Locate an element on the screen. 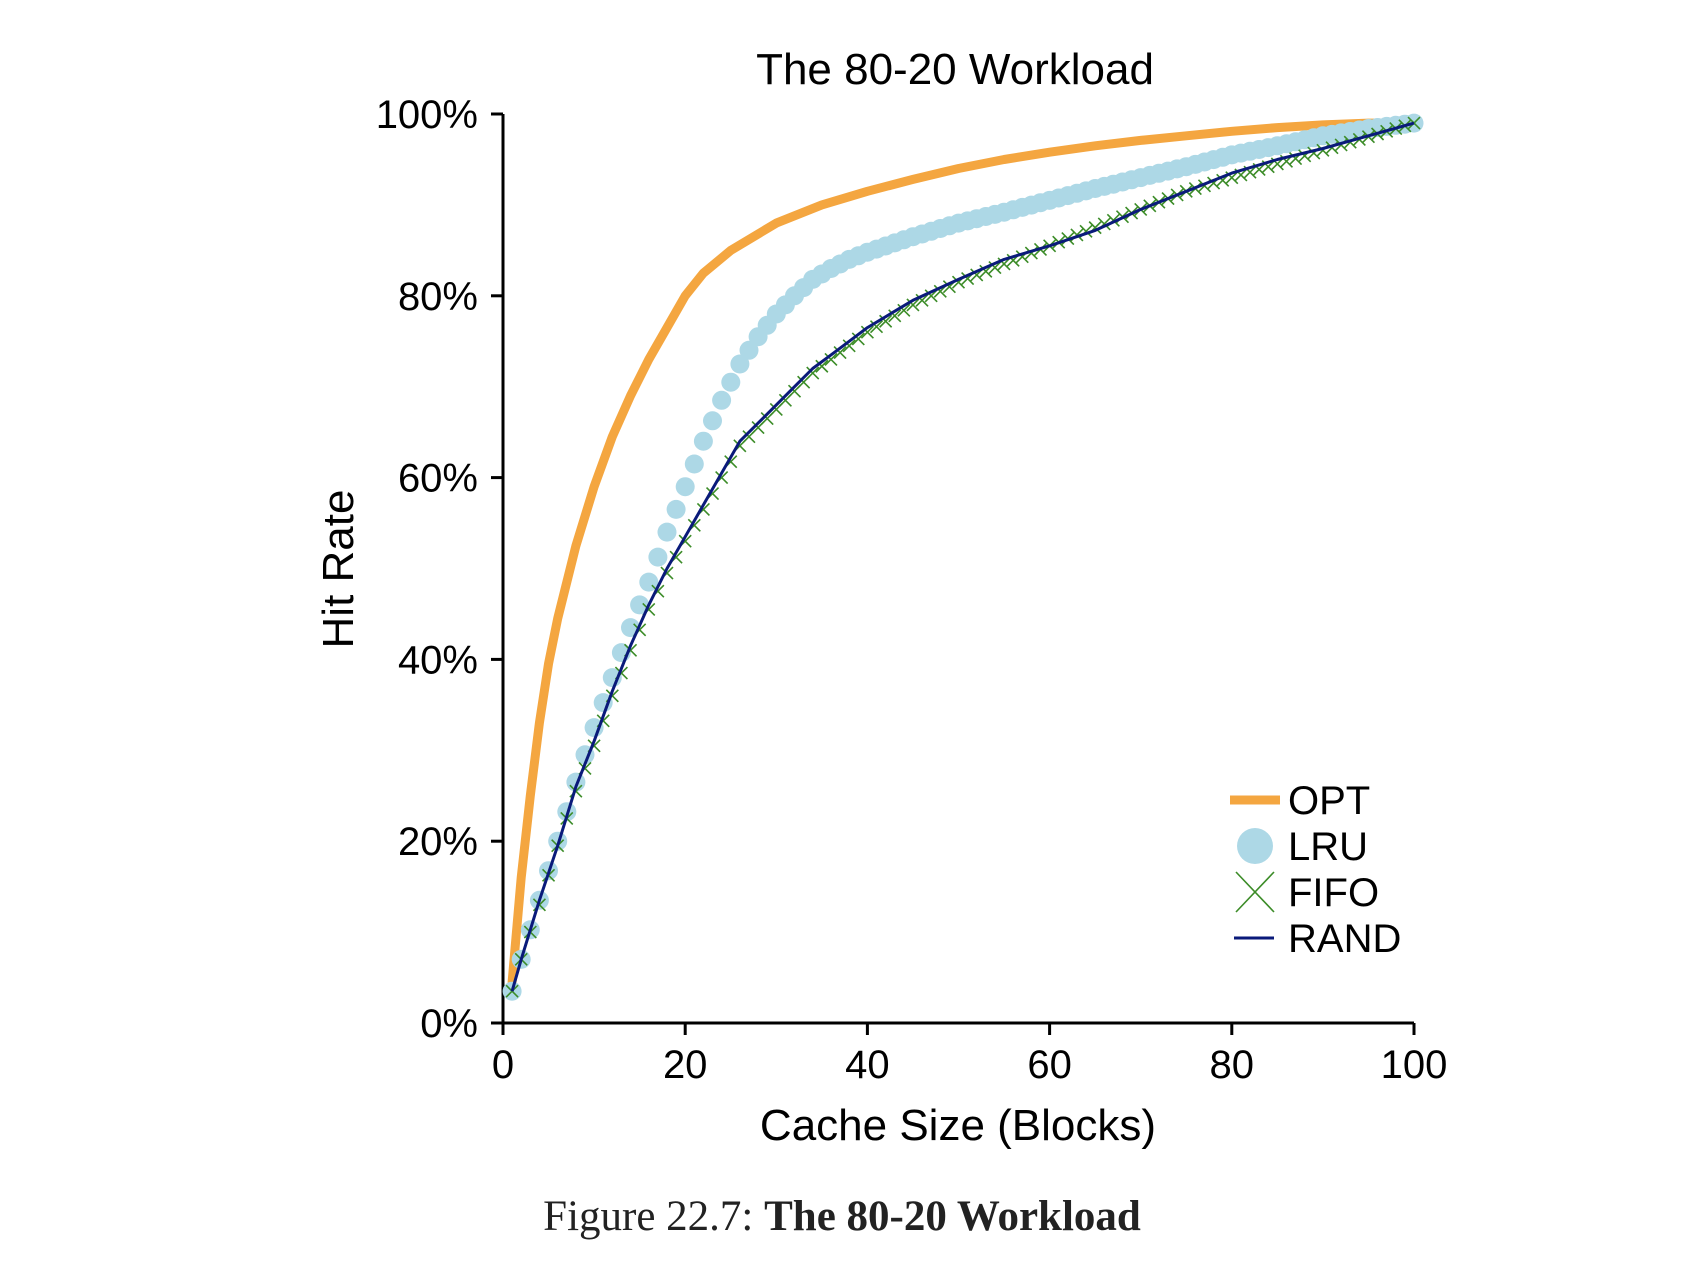  y-tick-label: 20% is located at coordinates (438, 842).